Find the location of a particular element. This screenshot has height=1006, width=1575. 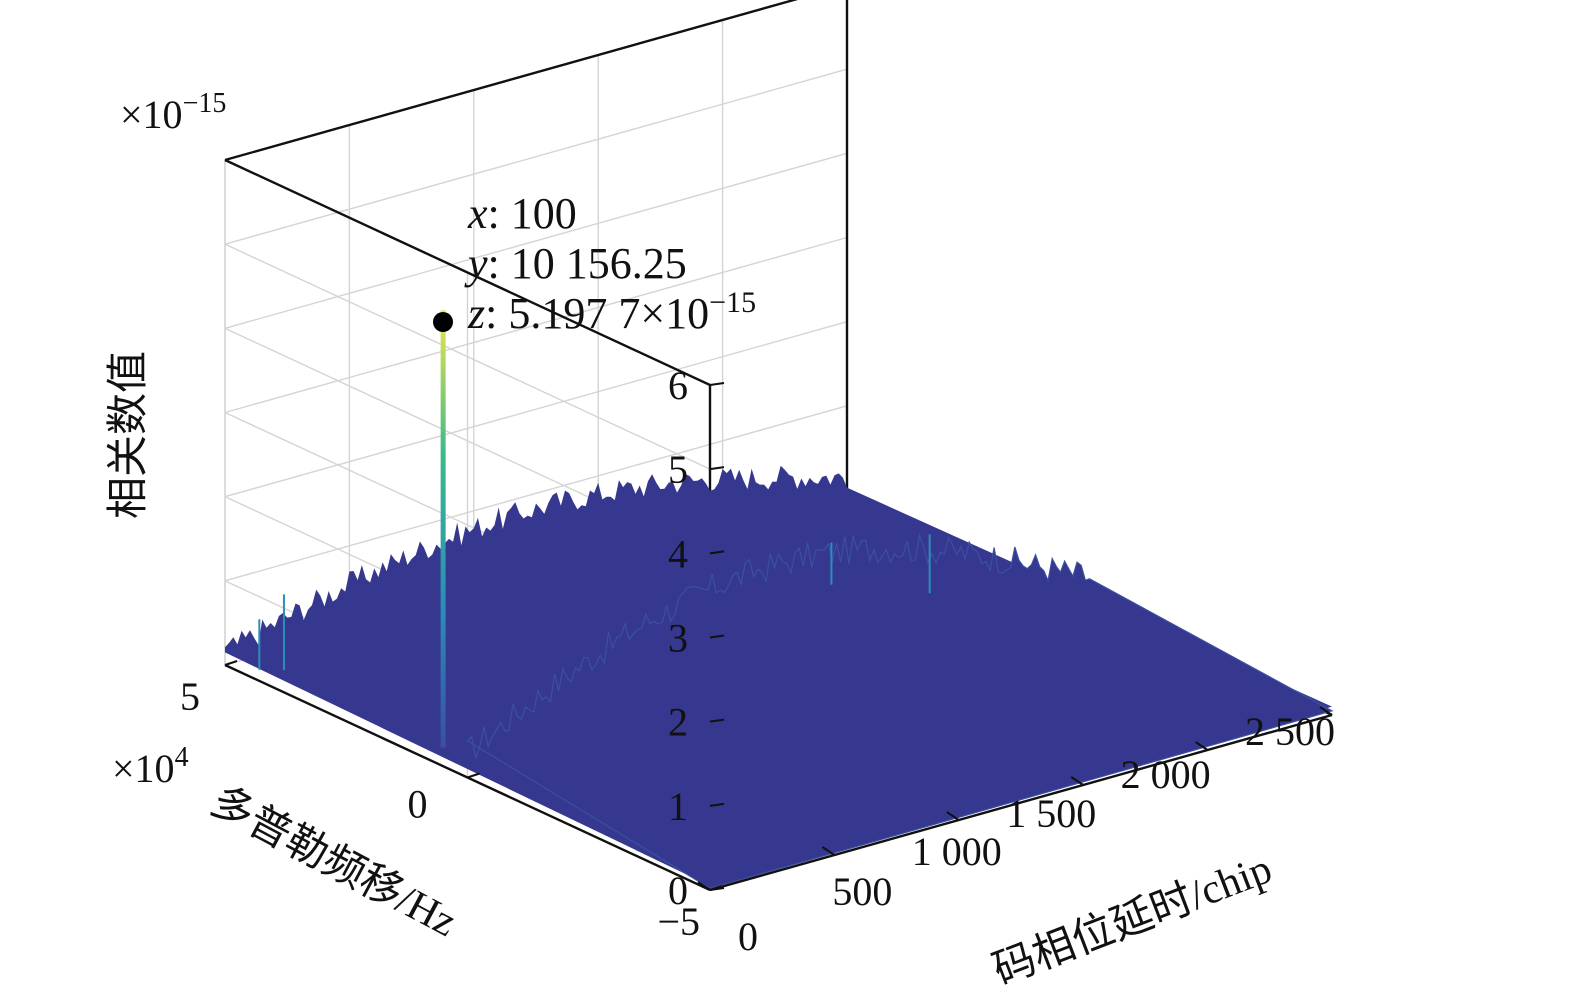

y-axis-label-zh: 多普勒频移 is located at coordinates (307, 847).